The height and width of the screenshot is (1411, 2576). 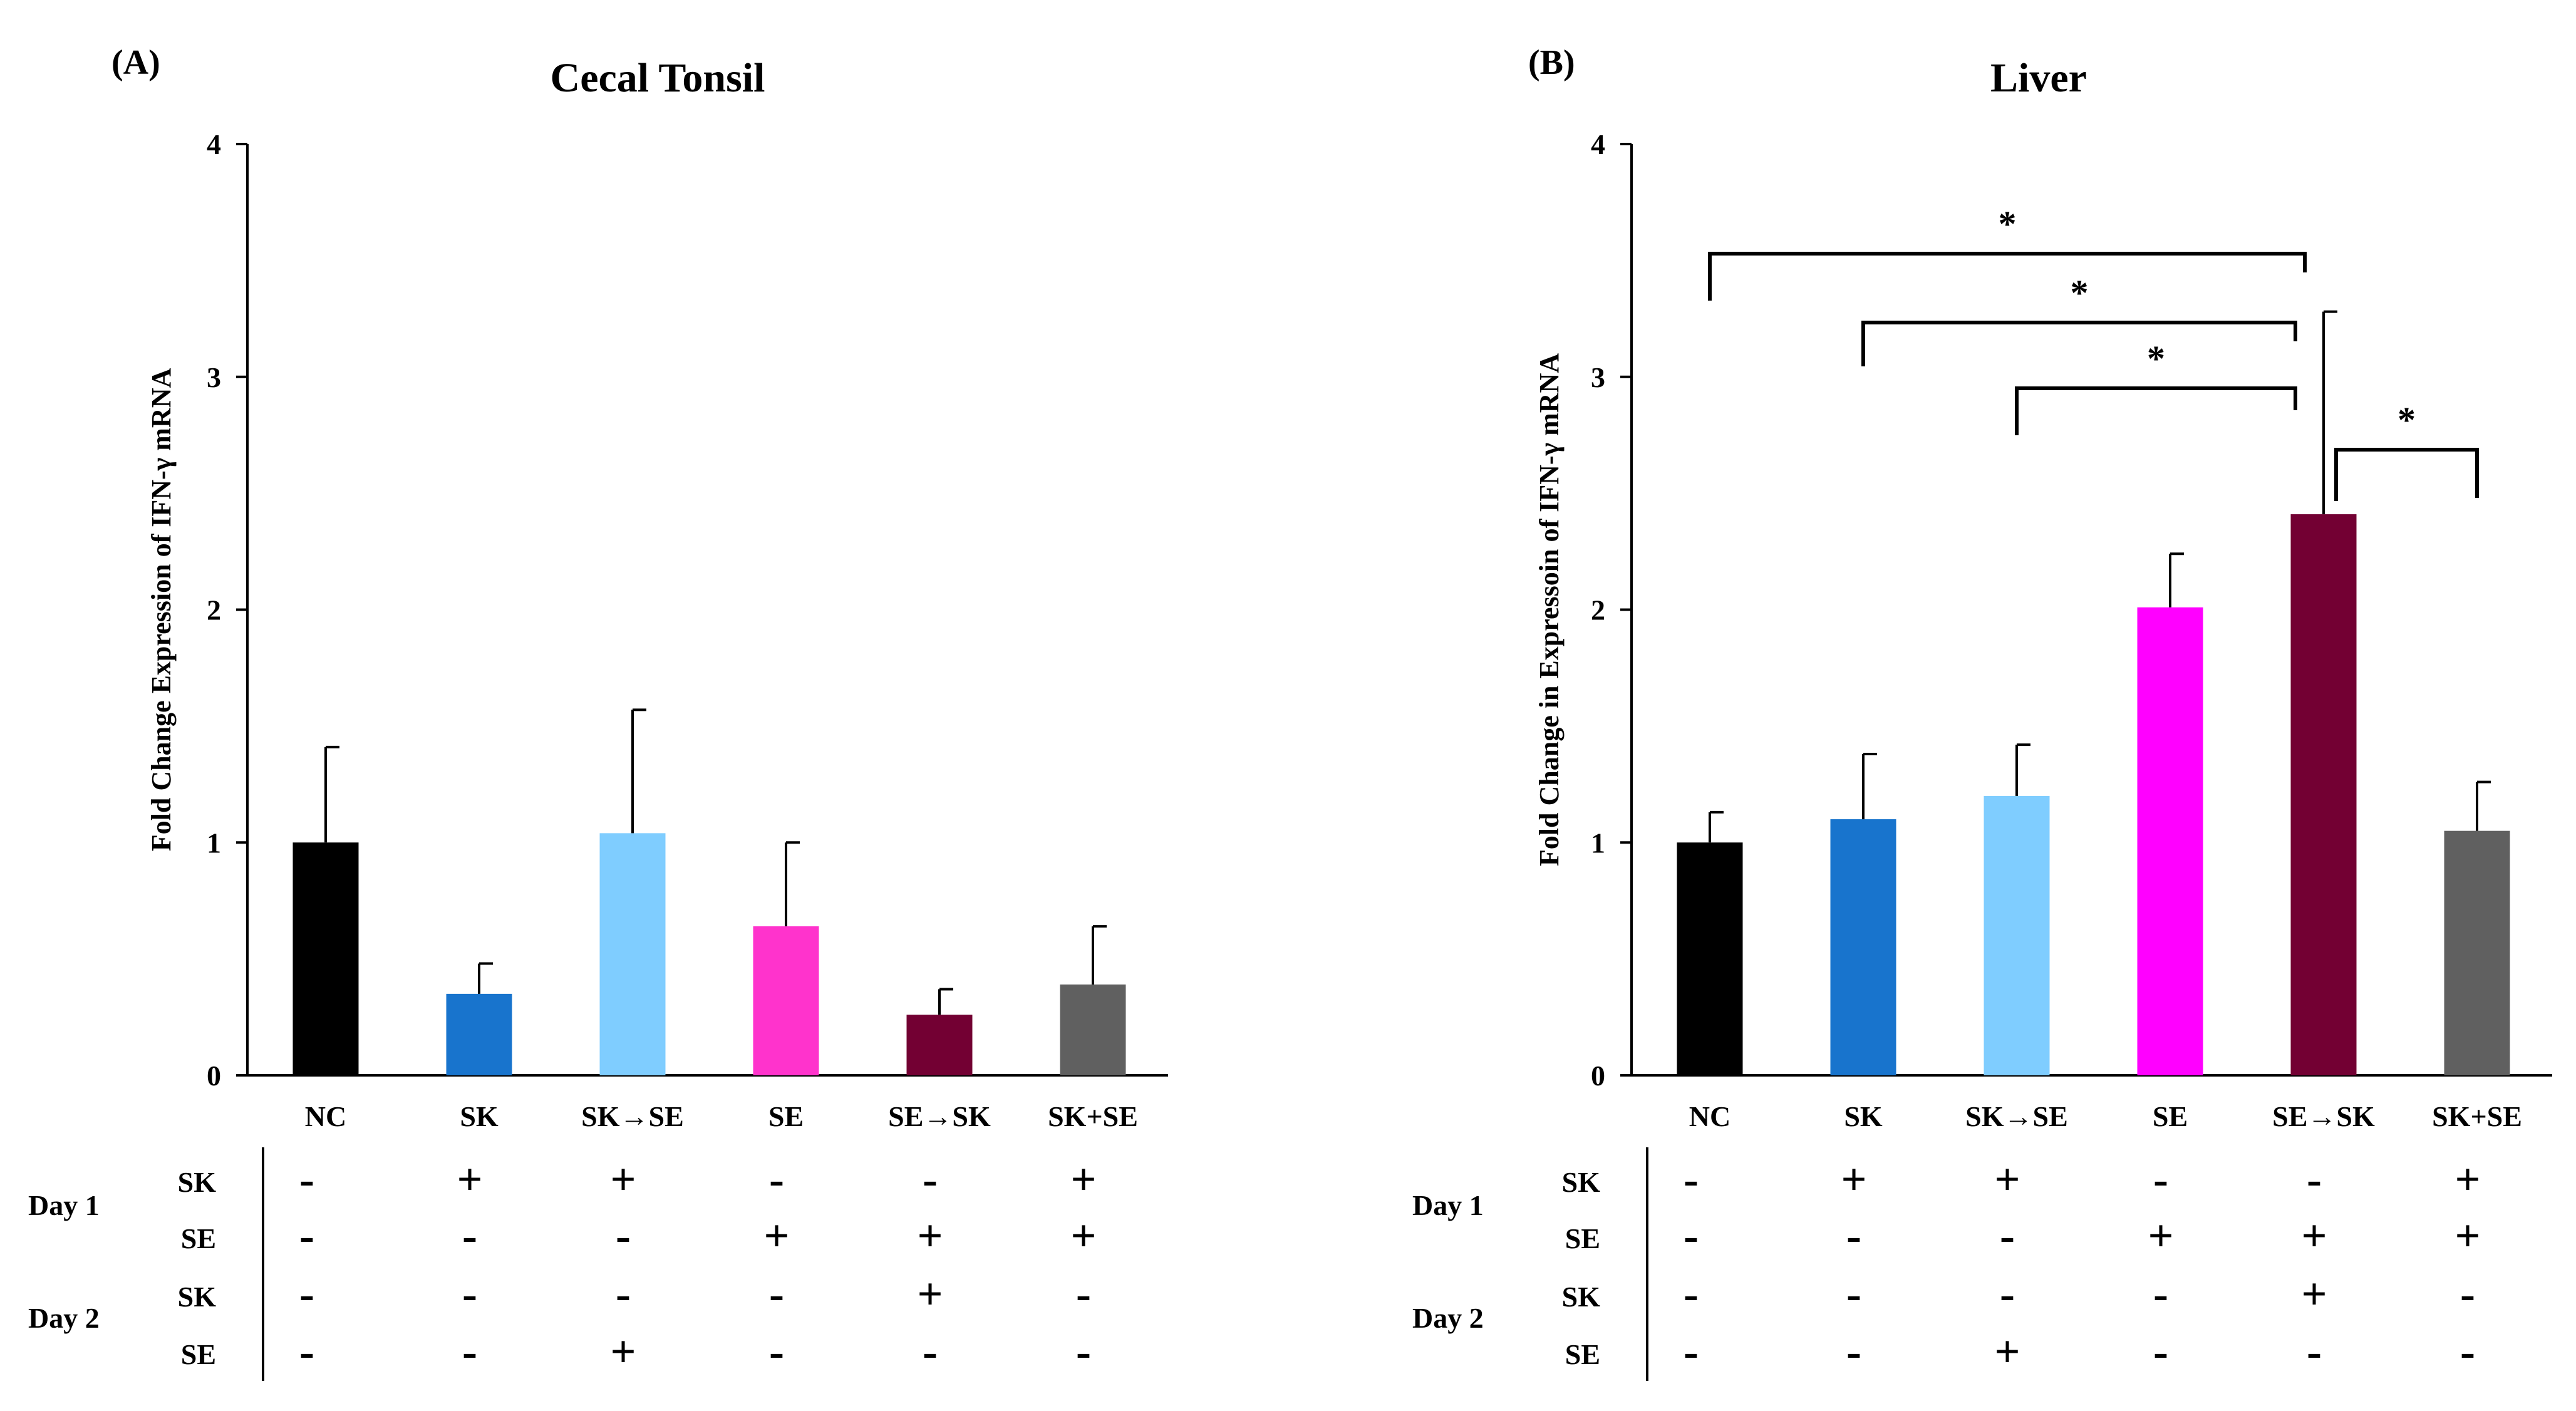 What do you see at coordinates (161, 610) in the screenshot?
I see `y-axis-label: Fold Change Expression of IFN-γ mRNA` at bounding box center [161, 610].